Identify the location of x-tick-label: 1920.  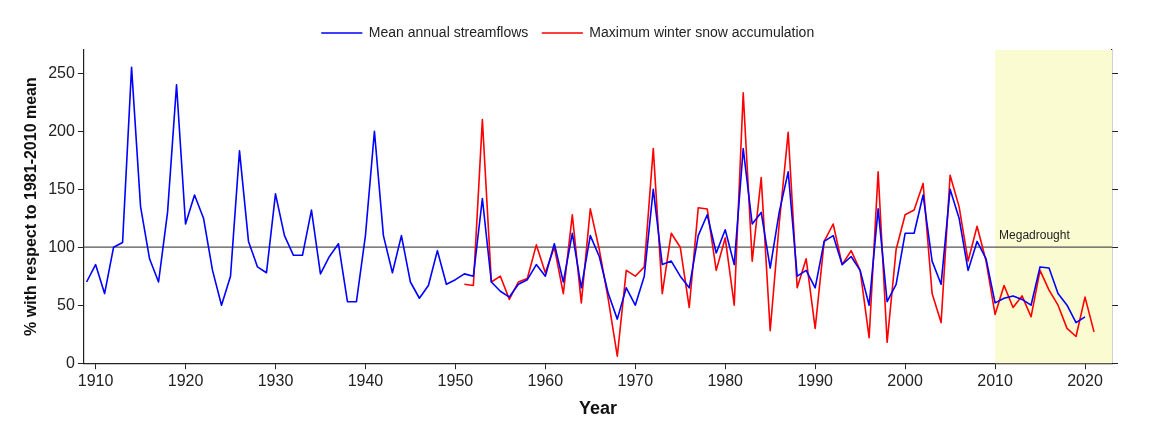
(185, 381).